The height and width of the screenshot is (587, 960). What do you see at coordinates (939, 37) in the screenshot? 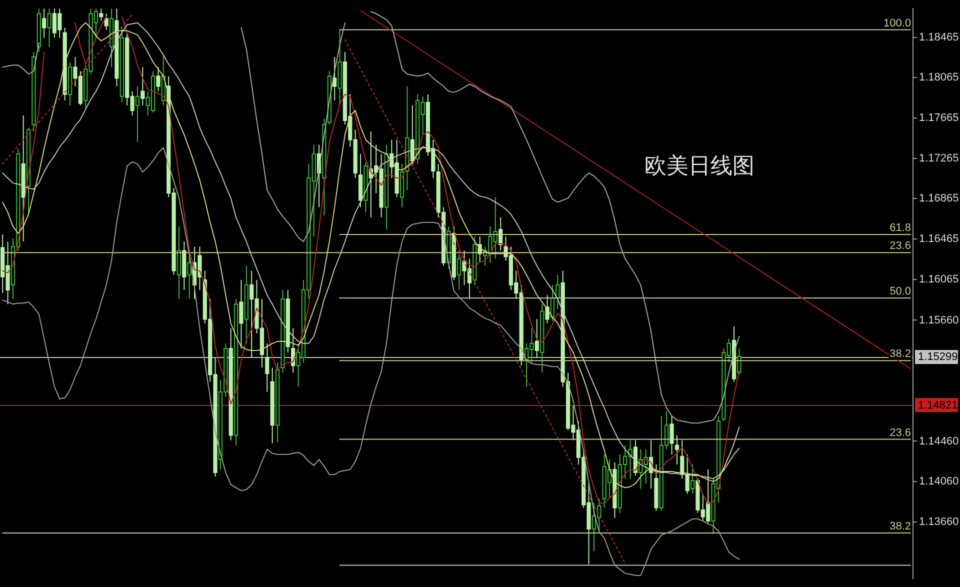
I see `y-tick-label: 1.18465` at bounding box center [939, 37].